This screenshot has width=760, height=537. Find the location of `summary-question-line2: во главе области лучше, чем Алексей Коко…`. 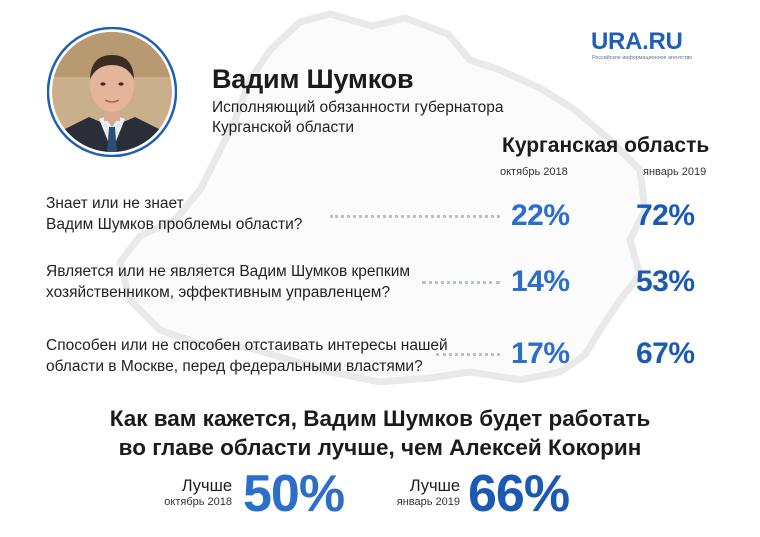

summary-question-line2: во главе области лучше, чем Алексей Коко… is located at coordinates (380, 447).